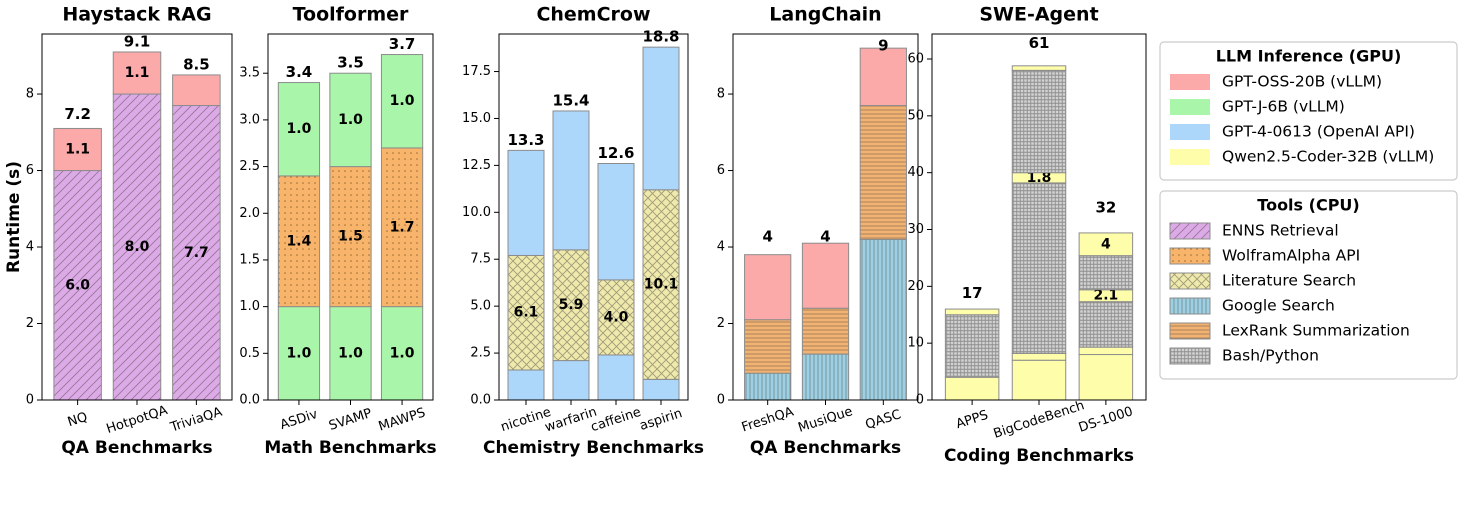  Describe the element at coordinates (825, 15) in the screenshot. I see `panel-title: LangChain` at that location.